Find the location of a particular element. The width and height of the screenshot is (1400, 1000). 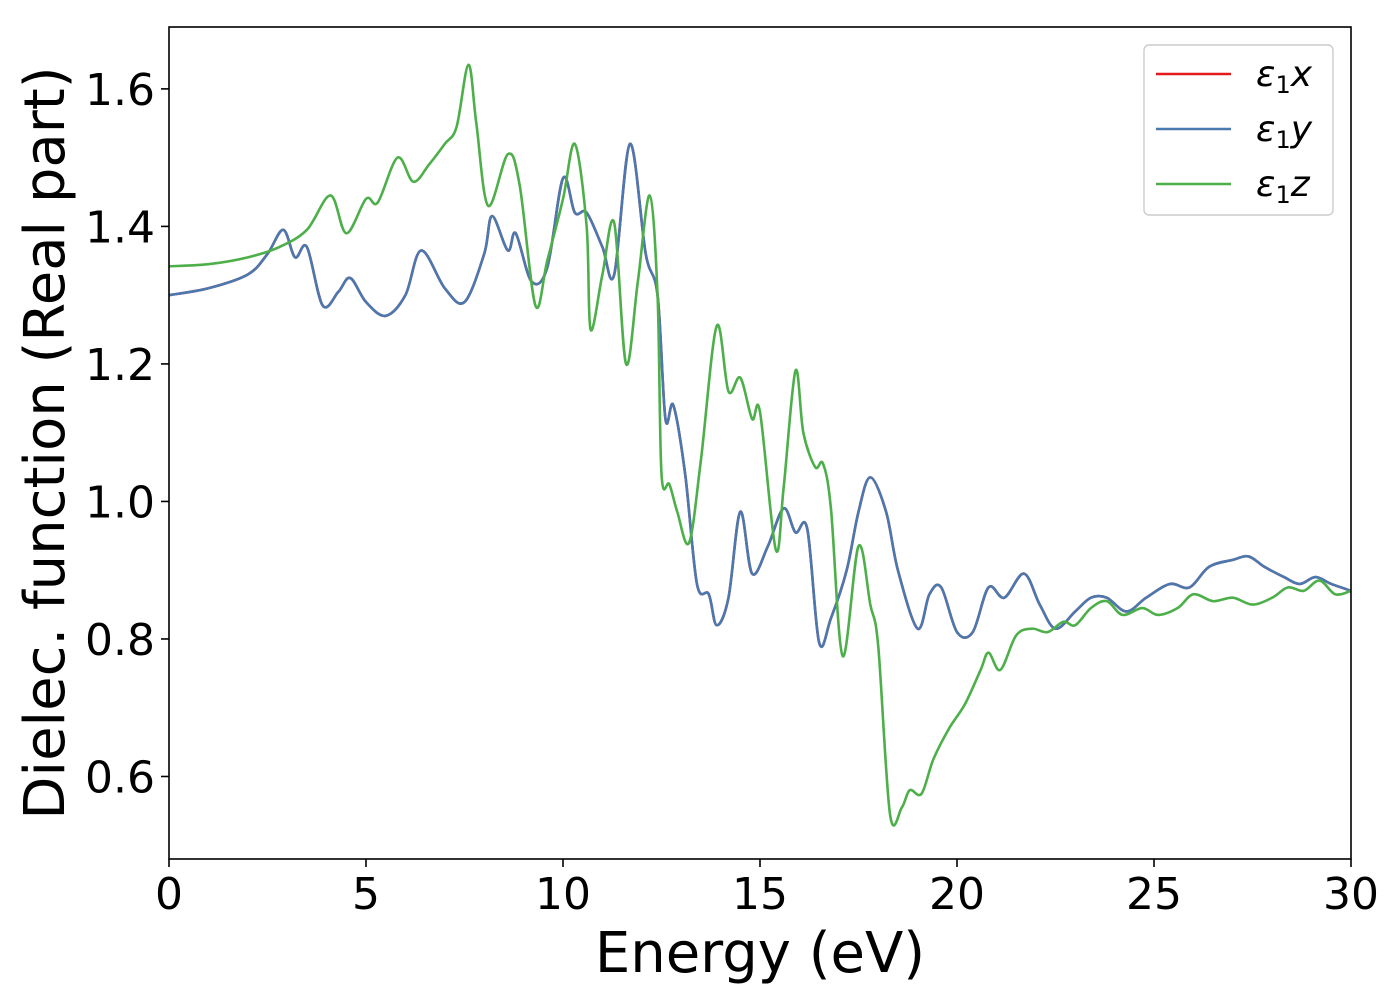

legend-label-1: ε1x is located at coordinates (1284, 76).